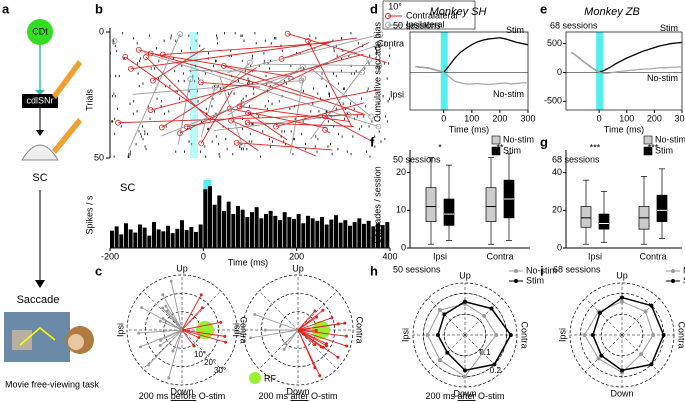 Image resolution: width=685 pixels, height=402 pixels. Describe the element at coordinates (401, 210) in the screenshot. I see `label: 10` at that location.